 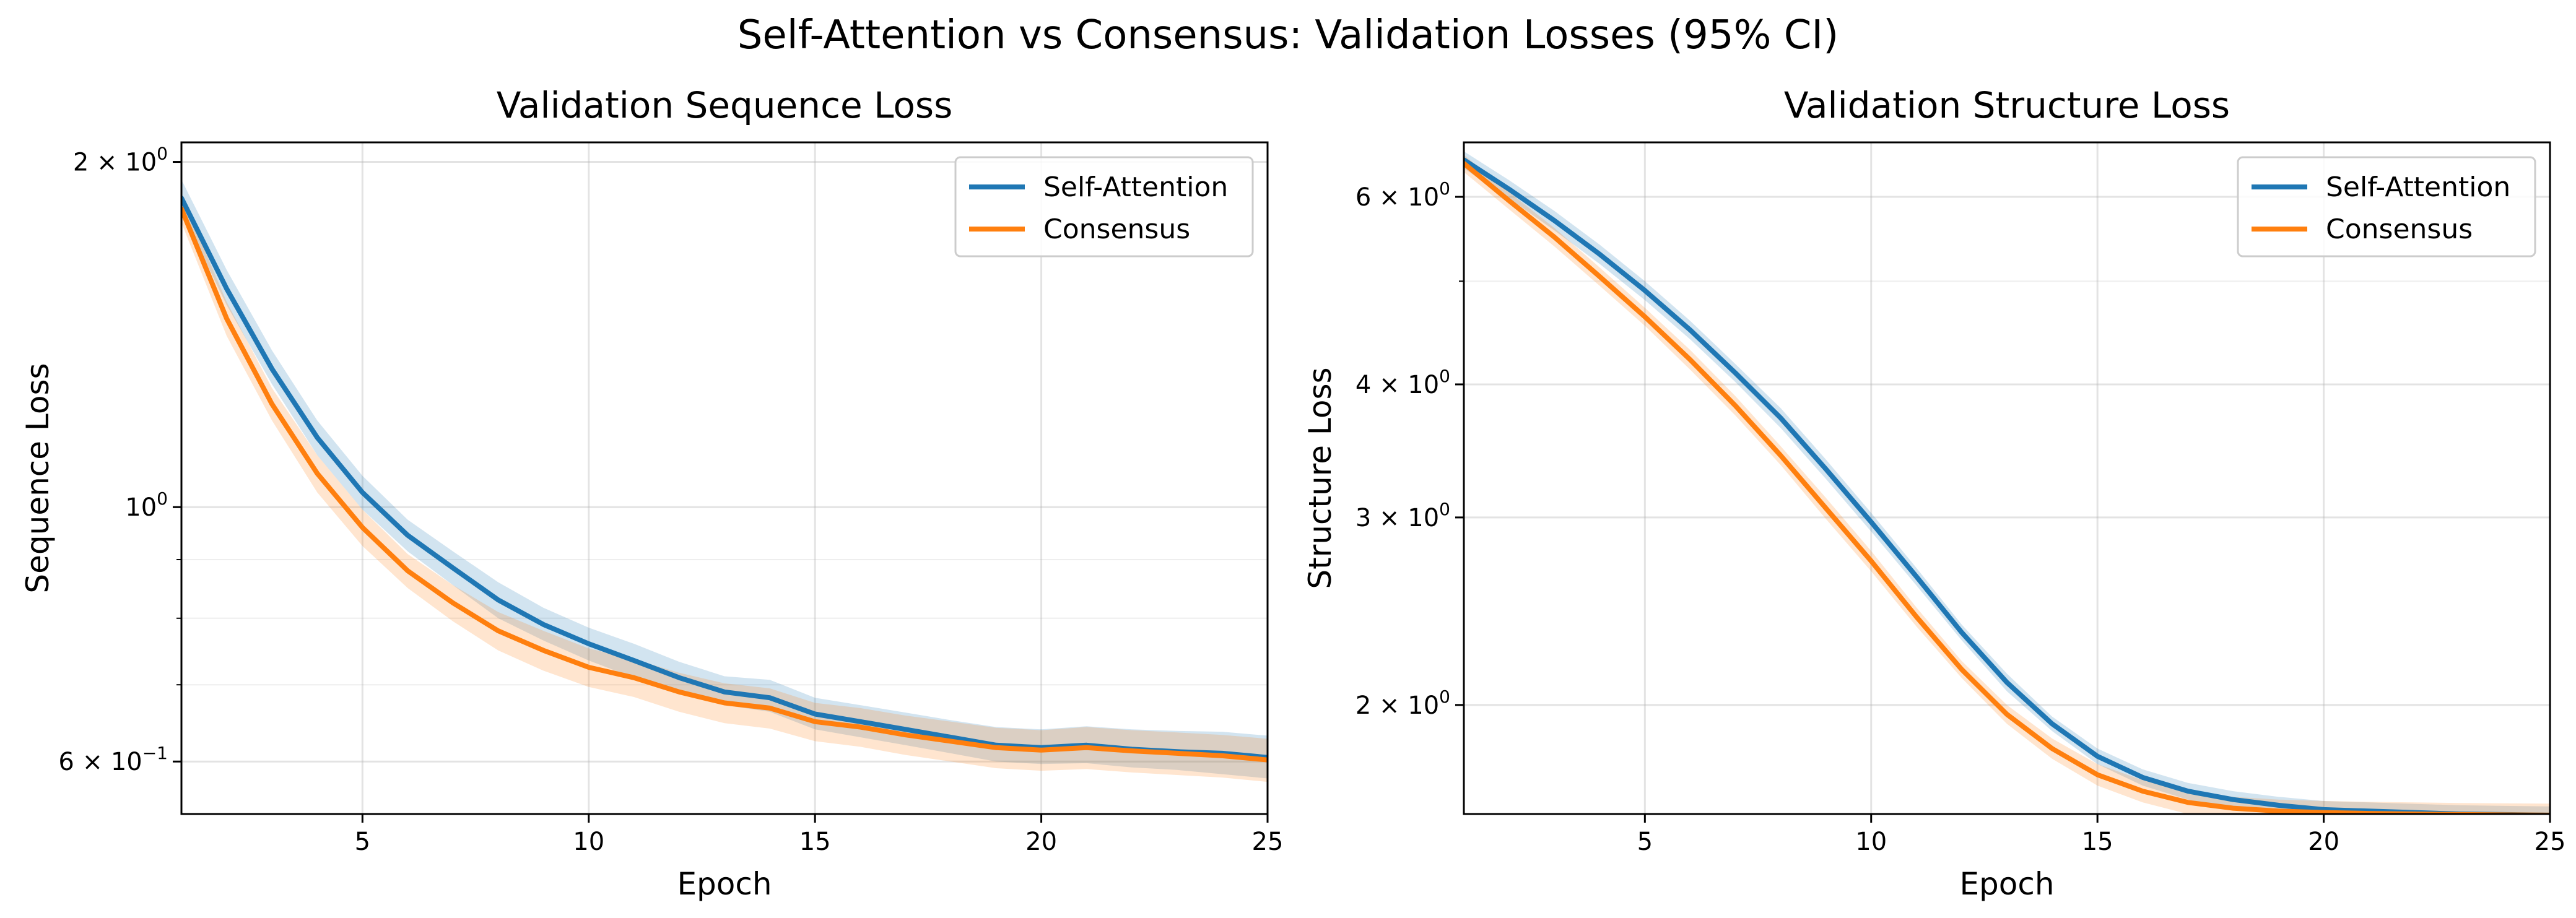 What do you see at coordinates (1397, 518) in the screenshot?
I see `y-tick-mantissa: 3 × 10` at bounding box center [1397, 518].